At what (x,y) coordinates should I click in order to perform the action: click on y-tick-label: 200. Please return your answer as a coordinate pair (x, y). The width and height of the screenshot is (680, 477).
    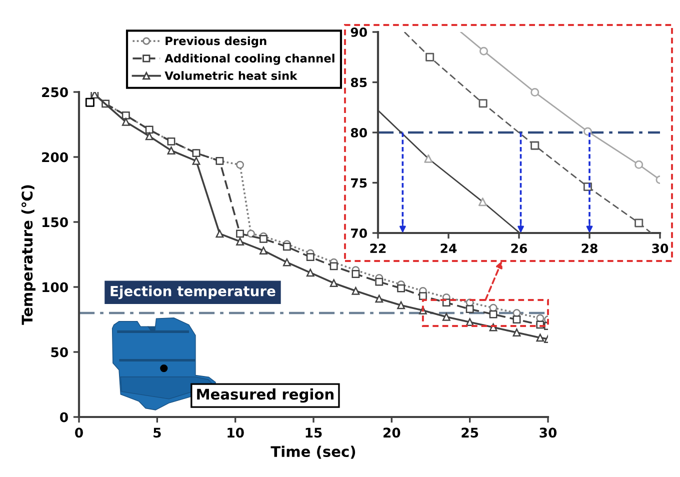
    Looking at the image, I should click on (55, 157).